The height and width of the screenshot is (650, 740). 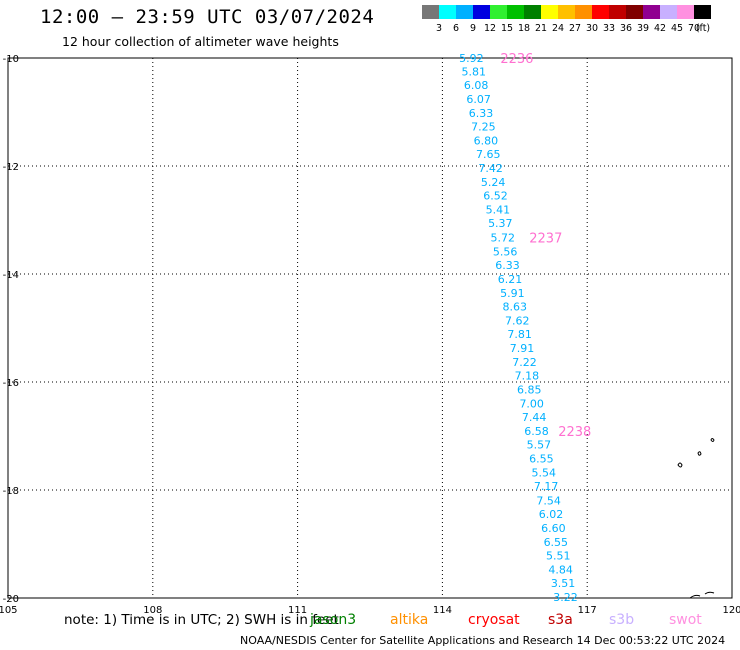 I want to click on swh-value: 7.44, so click(x=534, y=417).